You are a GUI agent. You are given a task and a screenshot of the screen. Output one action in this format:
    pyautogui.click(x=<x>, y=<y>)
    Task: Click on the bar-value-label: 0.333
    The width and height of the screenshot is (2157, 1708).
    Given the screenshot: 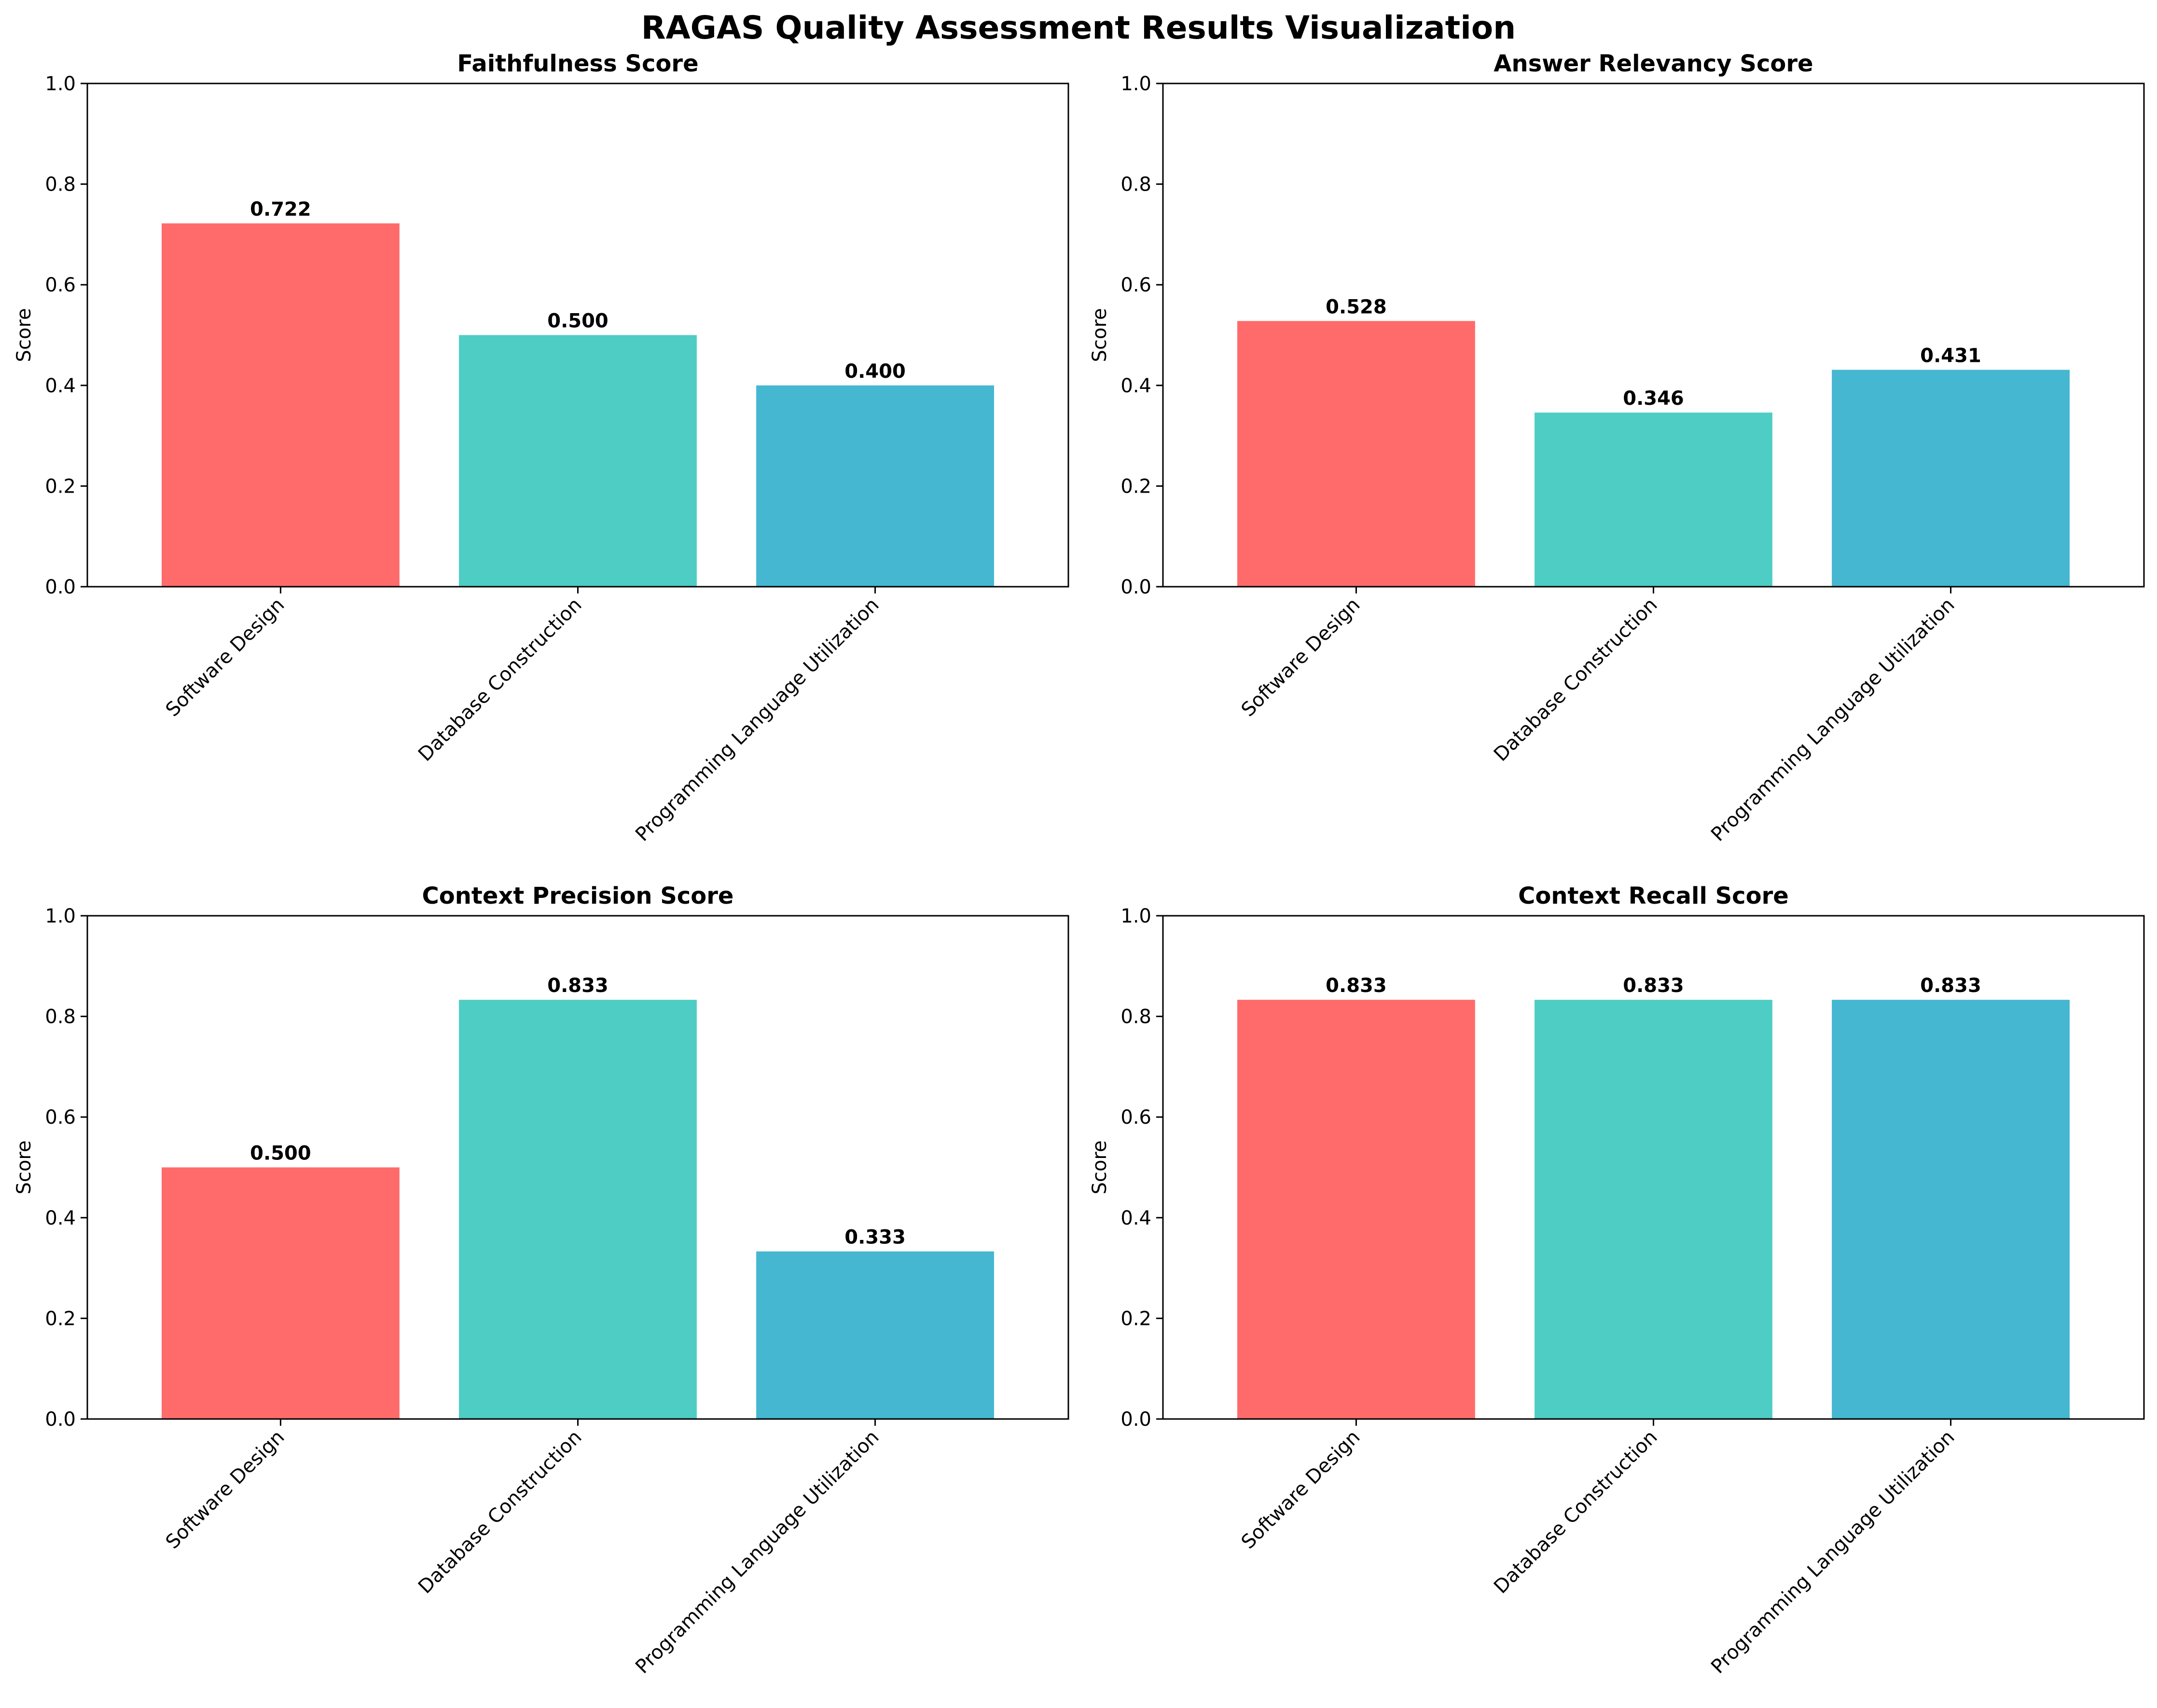 What is the action you would take?
    pyautogui.click(x=875, y=1237)
    